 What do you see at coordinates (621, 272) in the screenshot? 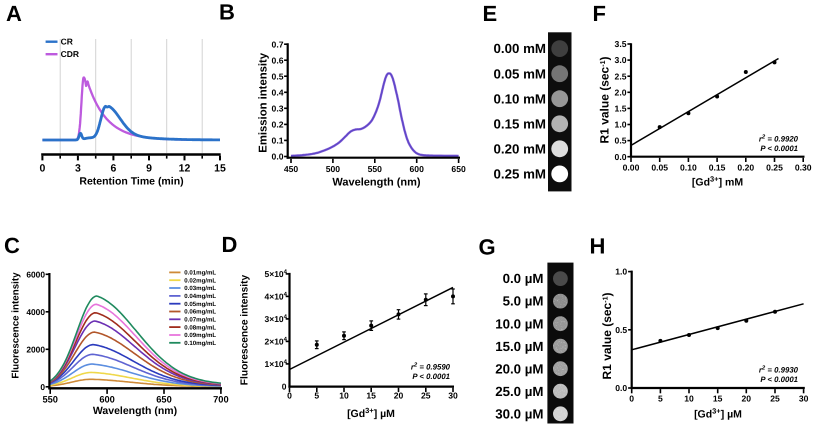
I see `svg-text: 1.0` at bounding box center [621, 272].